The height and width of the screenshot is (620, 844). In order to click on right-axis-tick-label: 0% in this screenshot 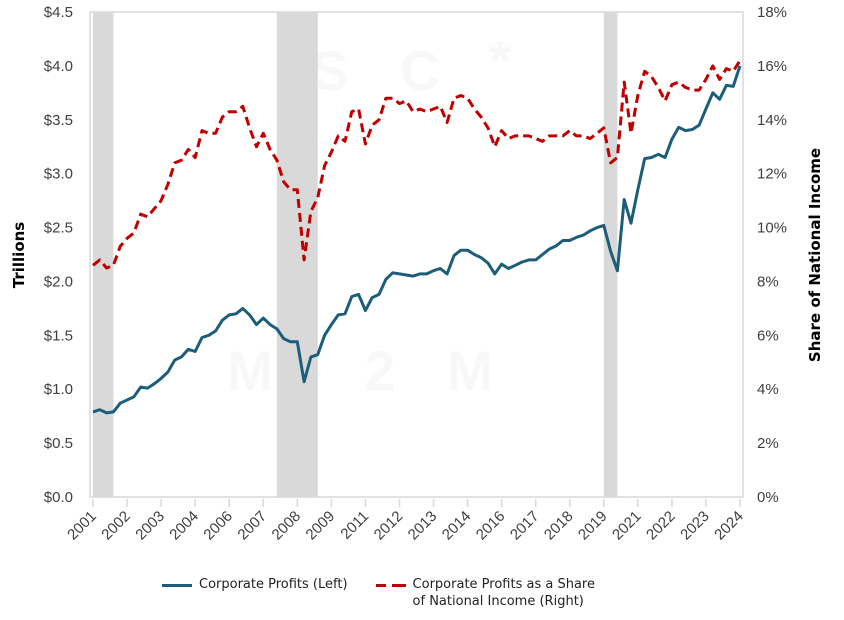, I will do `click(768, 497)`.